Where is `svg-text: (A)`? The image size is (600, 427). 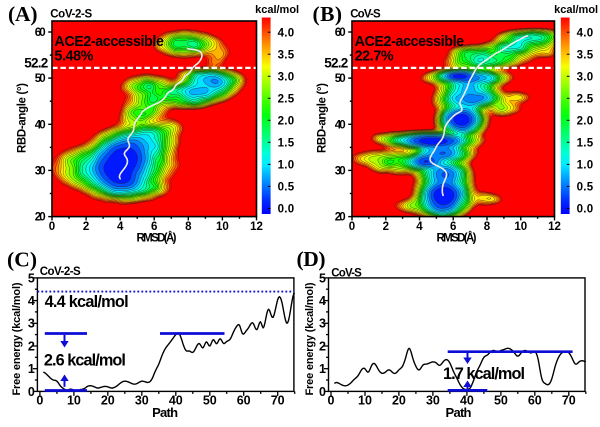
svg-text: (A) is located at coordinates (23, 14).